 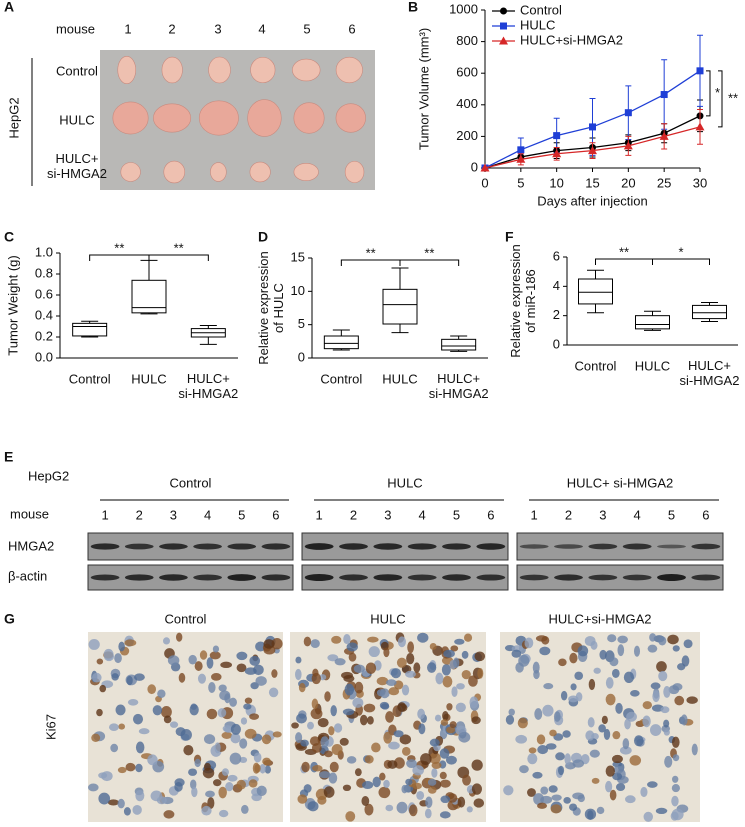 What do you see at coordinates (119, 247) in the screenshot?
I see `significance-label: **` at bounding box center [119, 247].